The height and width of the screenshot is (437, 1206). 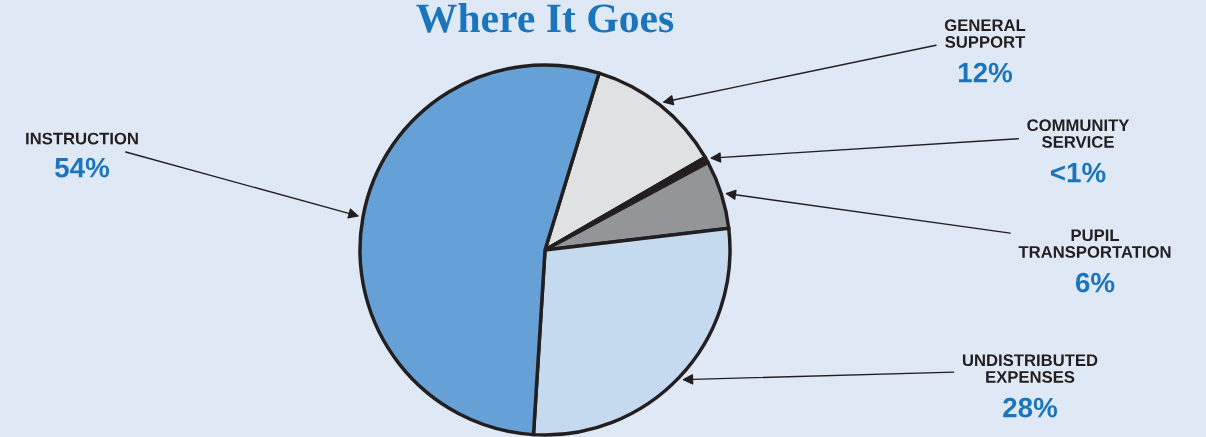 What do you see at coordinates (1078, 172) in the screenshot?
I see `data-label: <1%` at bounding box center [1078, 172].